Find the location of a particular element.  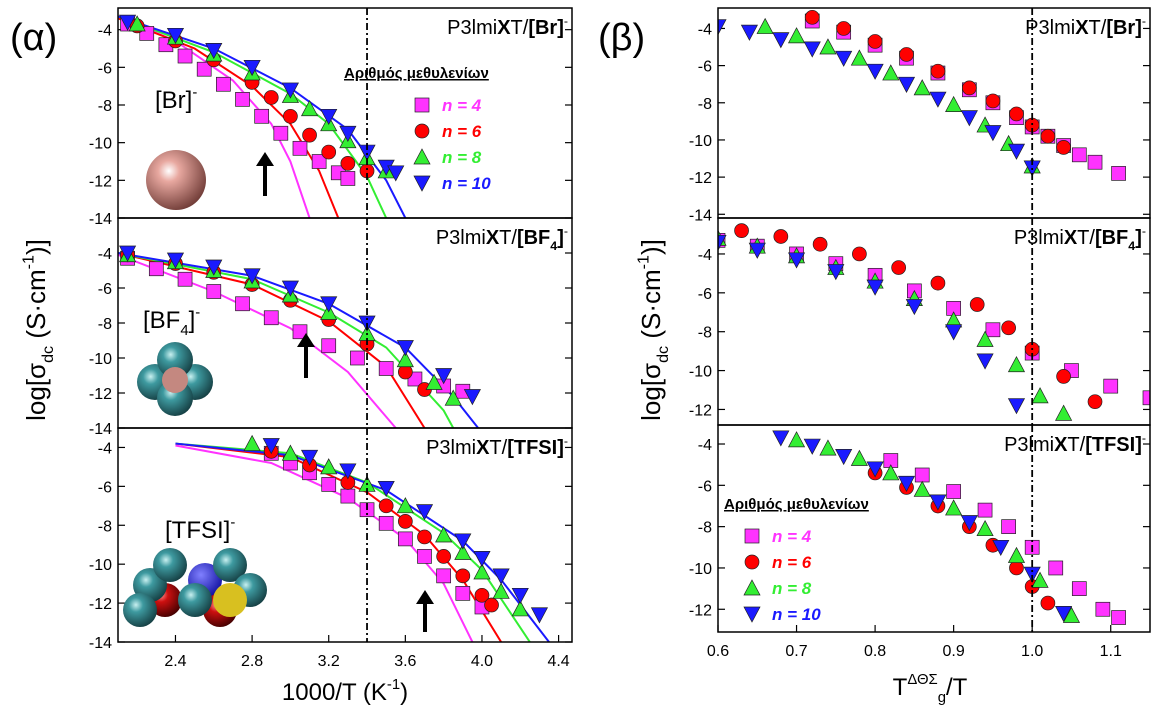

subplot-title: P3lmiXT/[BF4]- is located at coordinates (1080, 238).